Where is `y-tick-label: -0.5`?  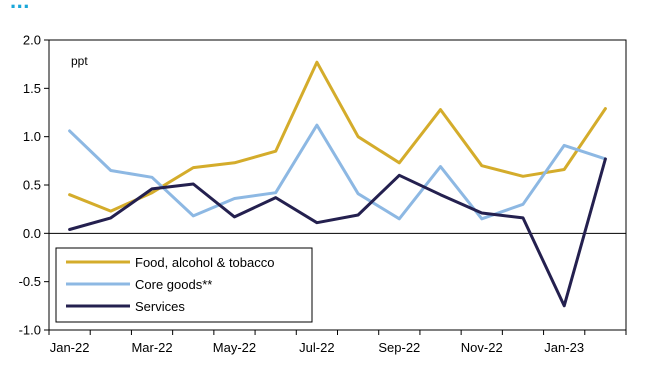
y-tick-label: -0.5 is located at coordinates (30, 281).